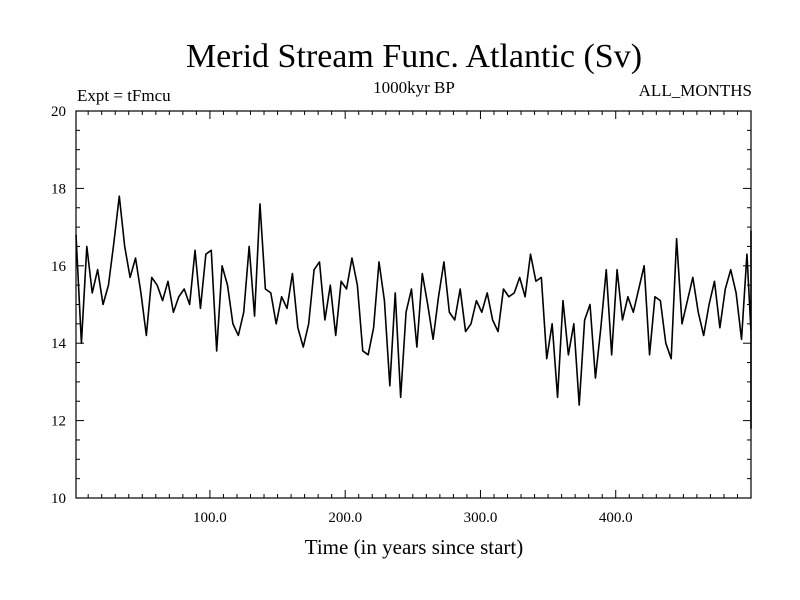 The image size is (800, 600). What do you see at coordinates (58, 189) in the screenshot?
I see `y-tick-label: 18` at bounding box center [58, 189].